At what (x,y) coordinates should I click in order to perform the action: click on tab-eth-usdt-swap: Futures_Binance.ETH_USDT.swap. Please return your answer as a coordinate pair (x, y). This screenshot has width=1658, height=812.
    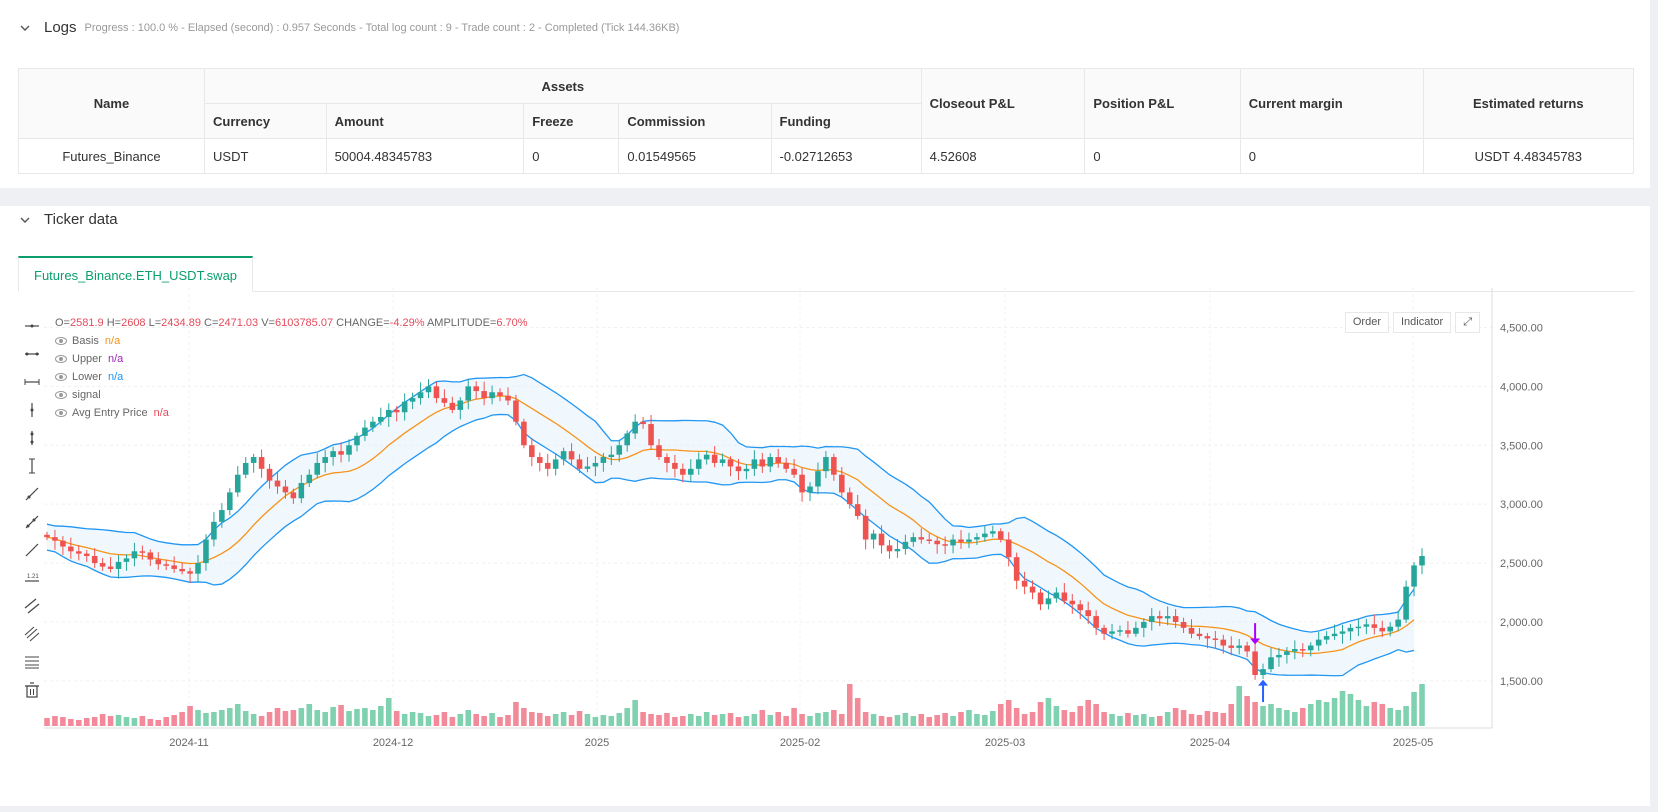
    Looking at the image, I should click on (136, 274).